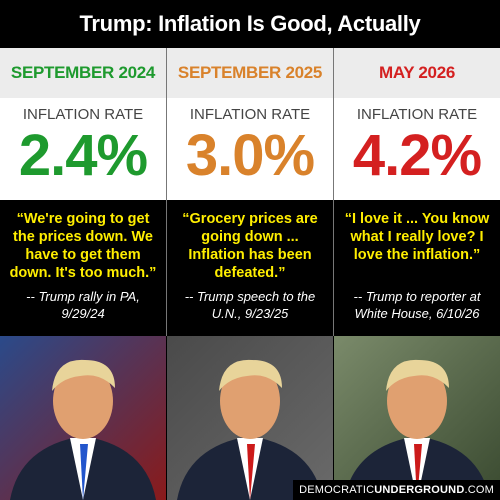 This screenshot has width=500, height=500. I want to click on column-date: SEPTEMBER 2025, so click(250, 73).